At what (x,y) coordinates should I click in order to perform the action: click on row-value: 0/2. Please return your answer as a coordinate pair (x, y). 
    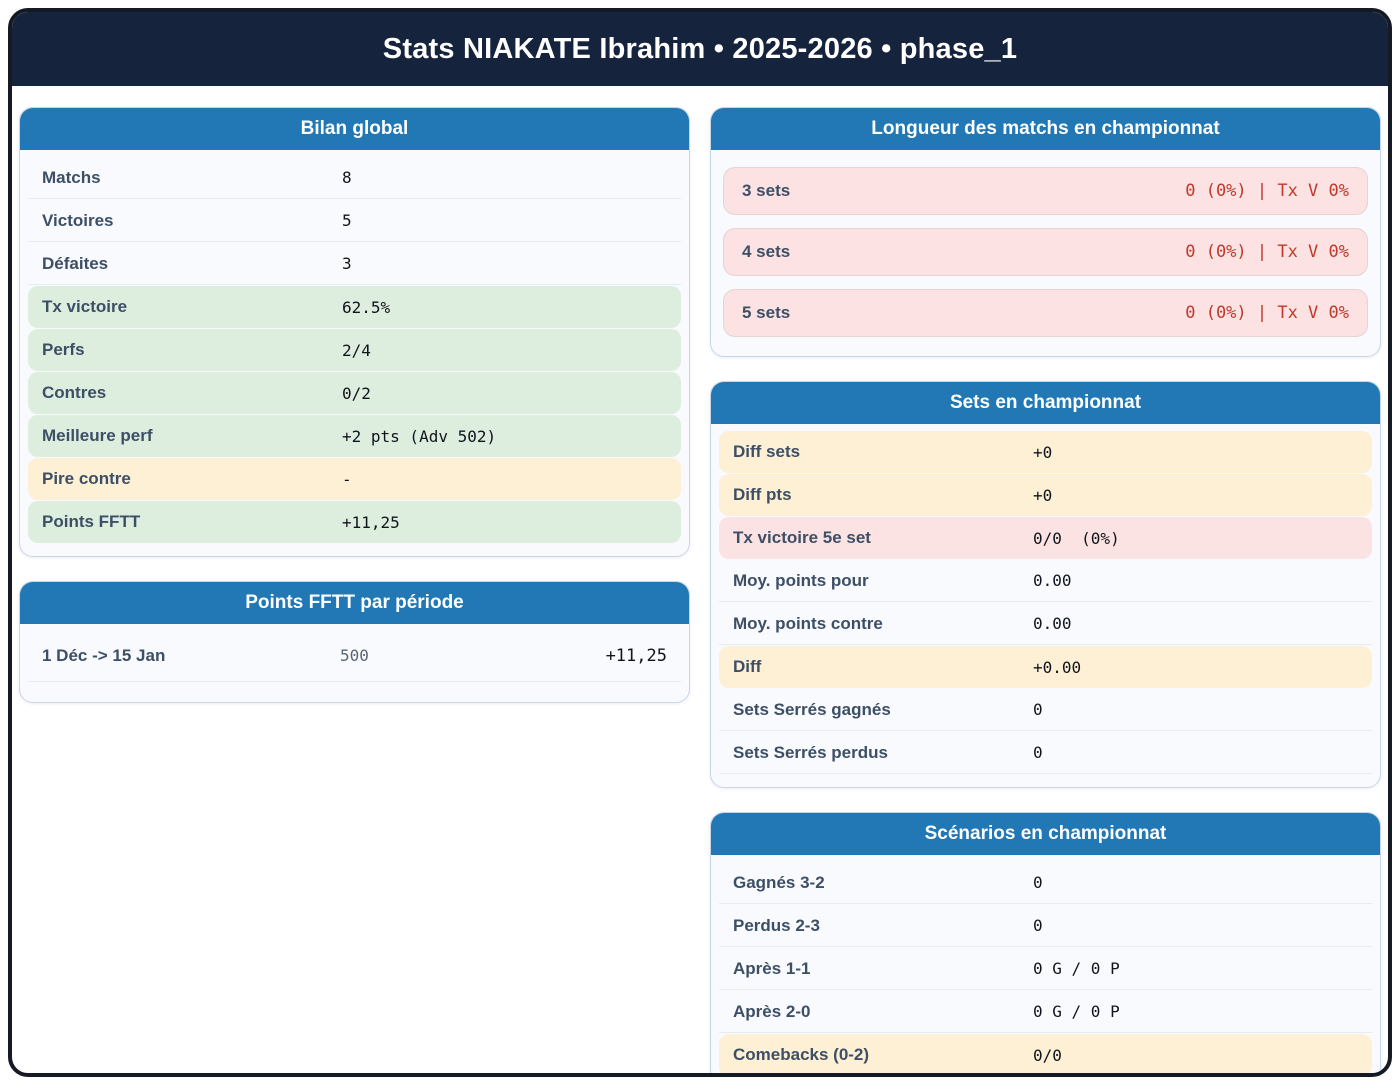
    Looking at the image, I should click on (356, 393).